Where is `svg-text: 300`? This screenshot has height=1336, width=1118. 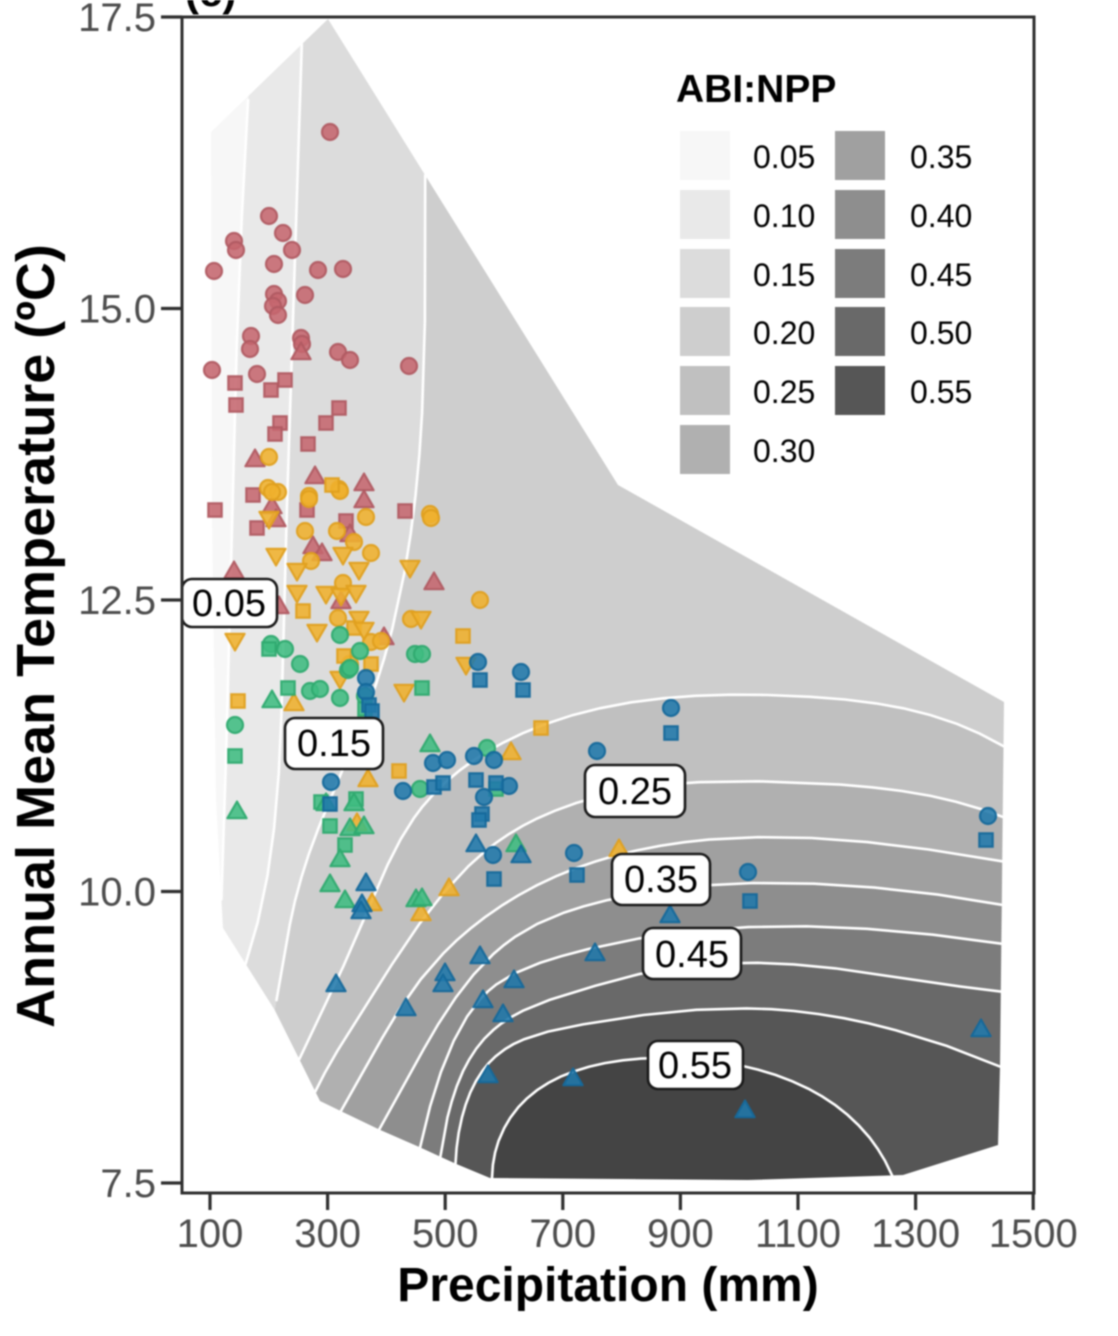
svg-text: 300 is located at coordinates (327, 1234).